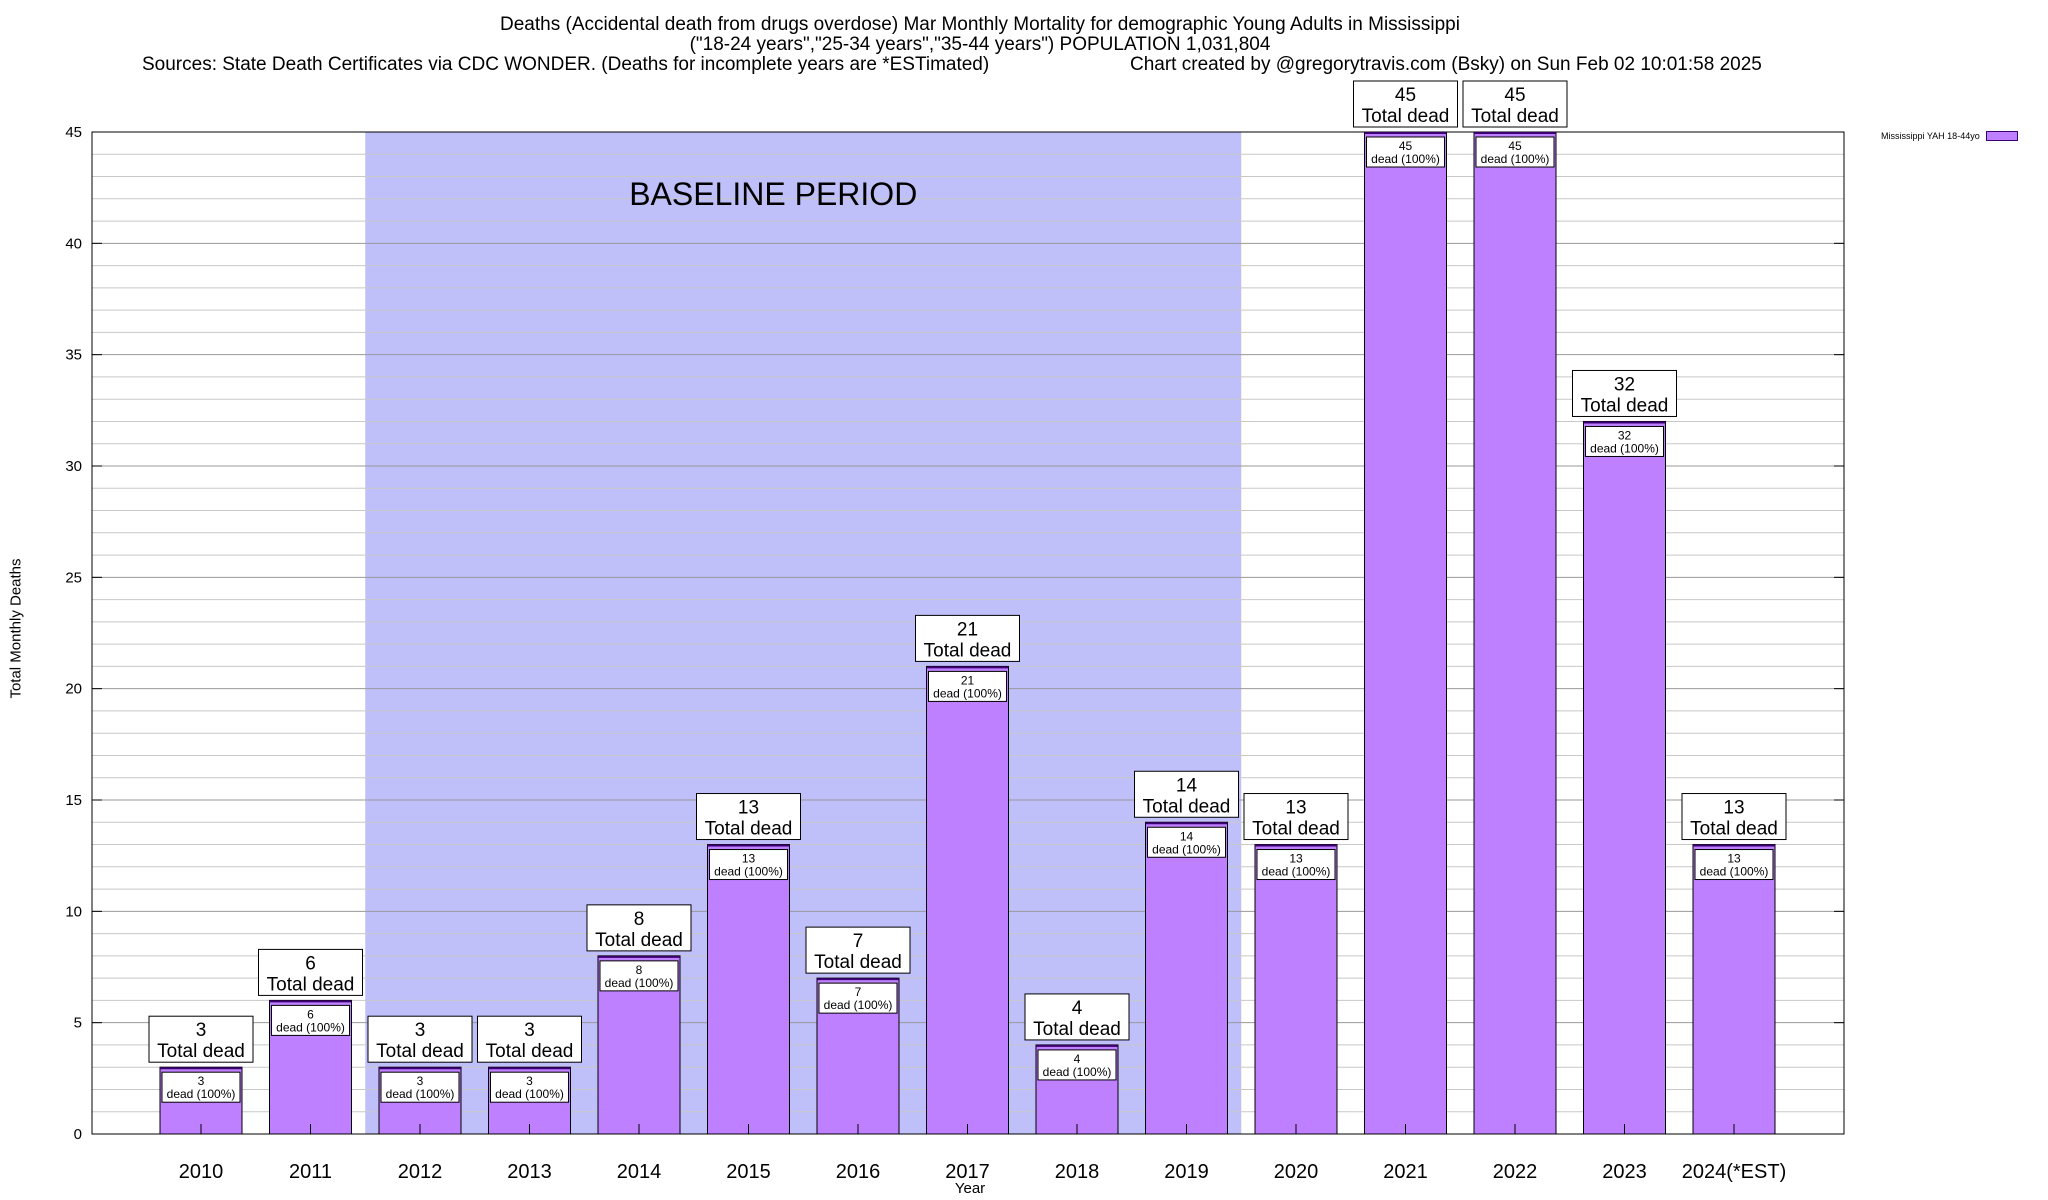  I want to click on legend: Mississippi YAH 18-44yo, so click(1949, 136).